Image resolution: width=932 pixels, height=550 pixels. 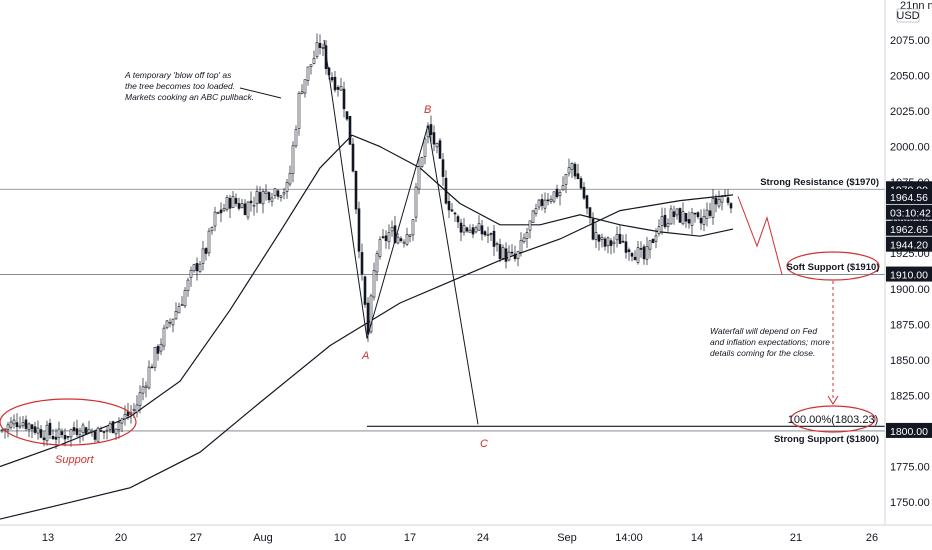 What do you see at coordinates (910, 112) in the screenshot?
I see `price-tick-label: 2025.00` at bounding box center [910, 112].